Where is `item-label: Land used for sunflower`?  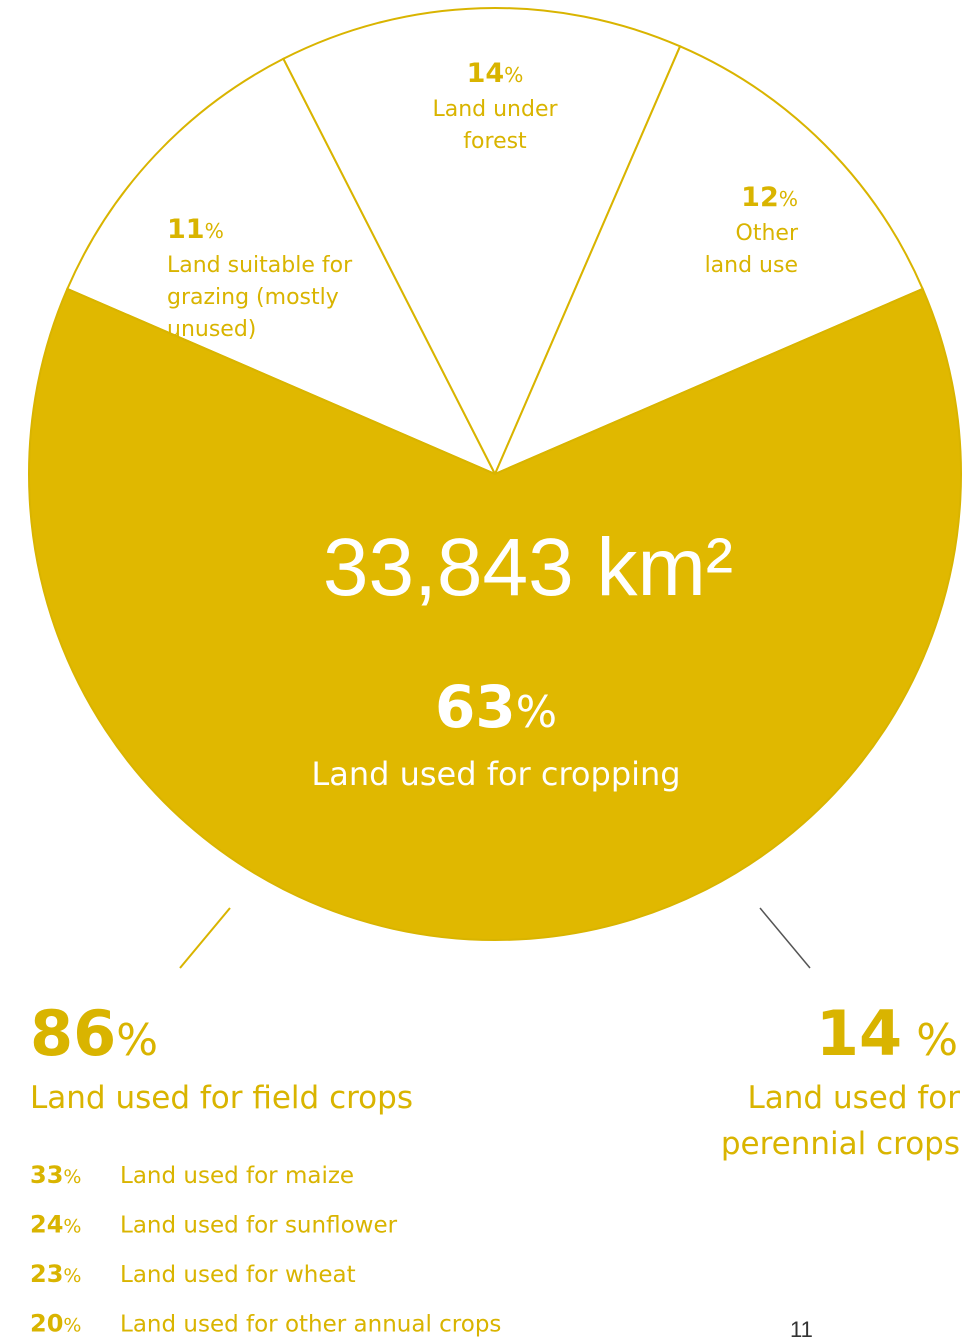
item-label: Land used for sunflower is located at coordinates (259, 1226).